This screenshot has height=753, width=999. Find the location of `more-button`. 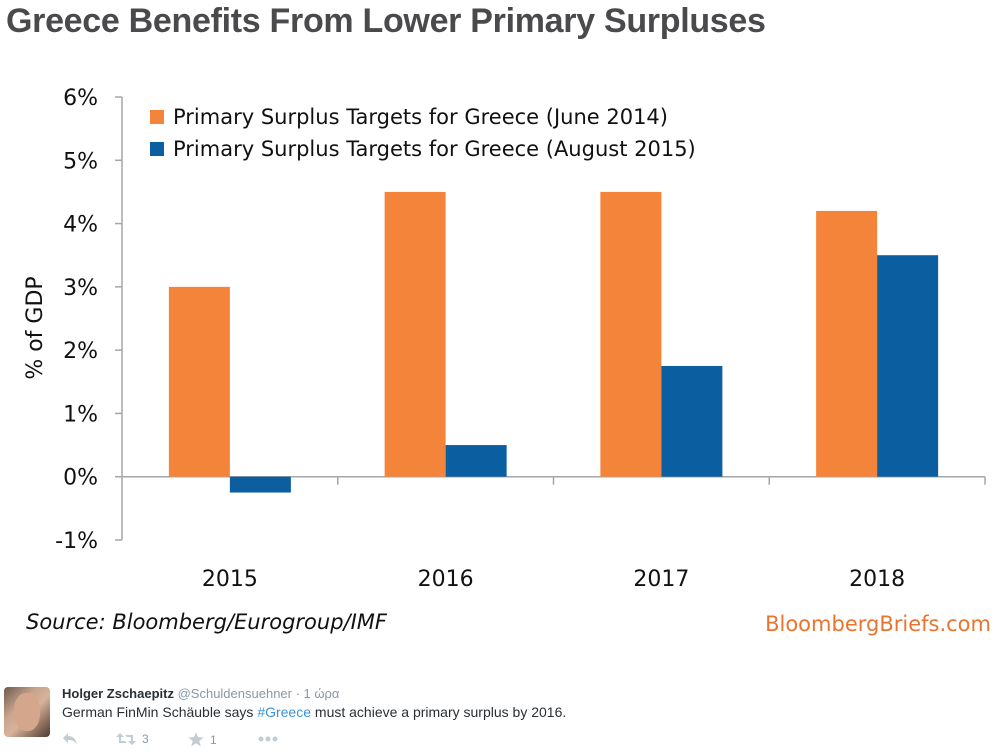

more-button is located at coordinates (268, 739).